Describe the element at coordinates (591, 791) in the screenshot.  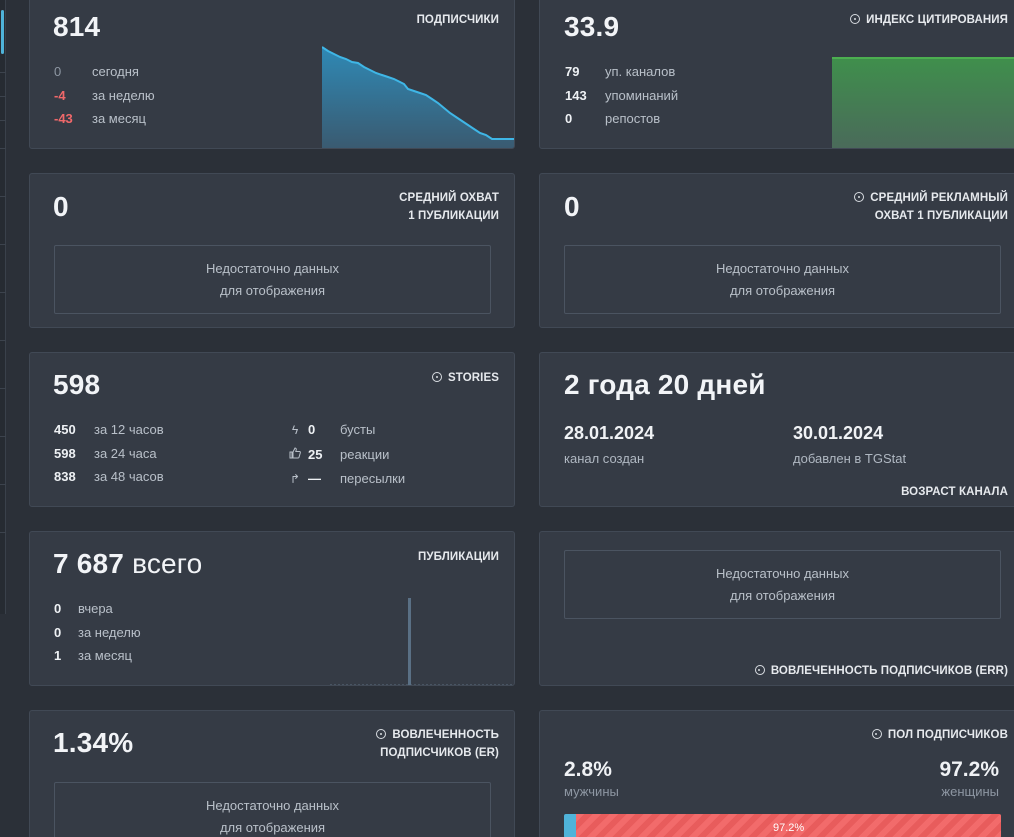
I see `male-label: мужчины` at that location.